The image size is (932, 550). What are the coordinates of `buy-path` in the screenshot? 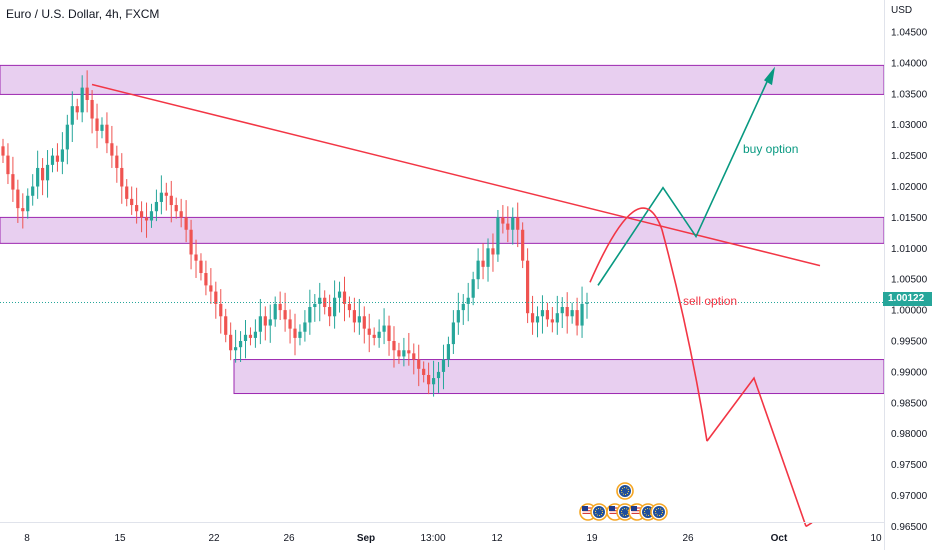 It's located at (684, 180).